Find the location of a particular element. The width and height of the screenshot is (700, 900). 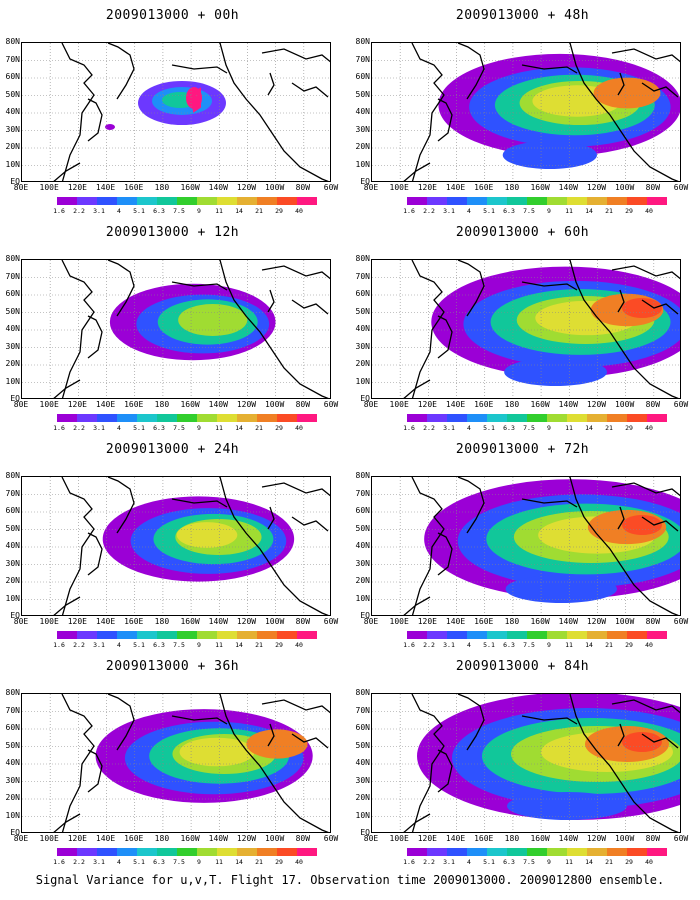

panel-title: 2009013000 + 24h is located at coordinates (172, 449).